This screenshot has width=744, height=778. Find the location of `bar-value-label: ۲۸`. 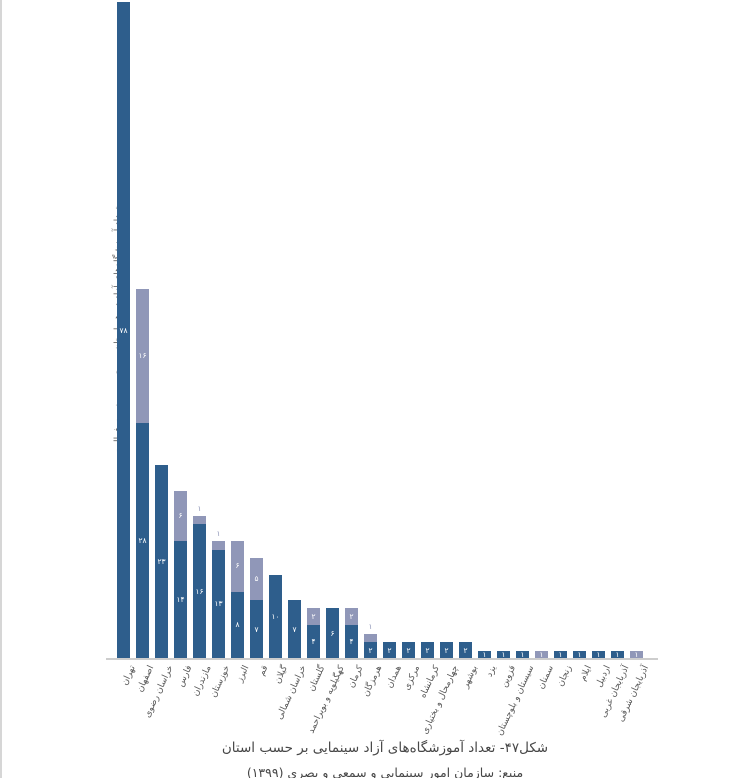

bar-value-label: ۲۸ is located at coordinates (142, 541).